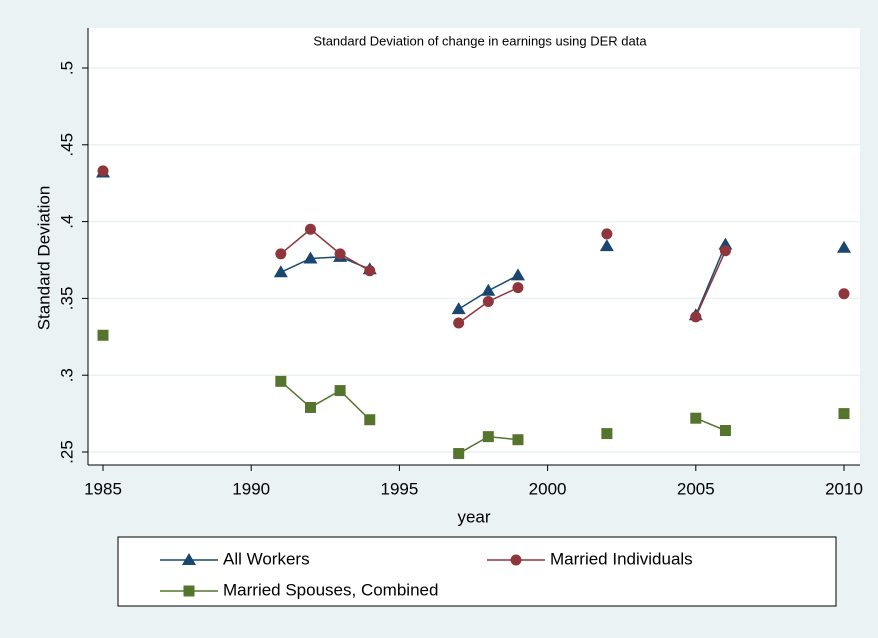 This screenshot has width=878, height=638. What do you see at coordinates (844, 488) in the screenshot?
I see `x-tick-label: 2010` at bounding box center [844, 488].